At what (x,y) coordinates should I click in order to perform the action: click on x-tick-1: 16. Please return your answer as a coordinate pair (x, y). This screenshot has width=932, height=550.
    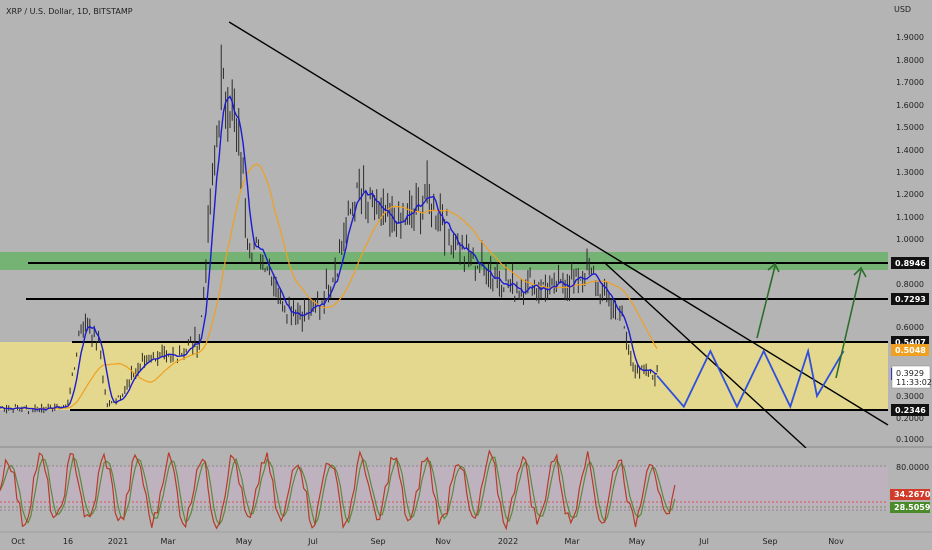
    Looking at the image, I should click on (68, 541).